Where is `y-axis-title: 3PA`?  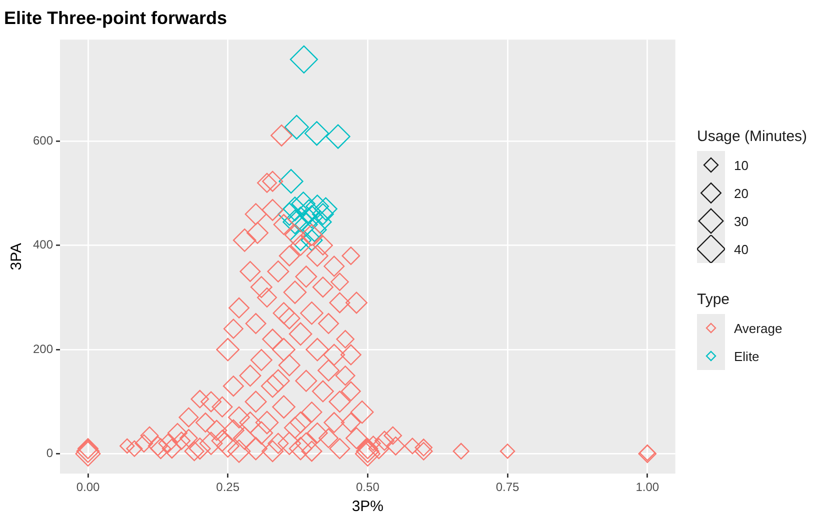 y-axis-title: 3PA is located at coordinates (17, 256).